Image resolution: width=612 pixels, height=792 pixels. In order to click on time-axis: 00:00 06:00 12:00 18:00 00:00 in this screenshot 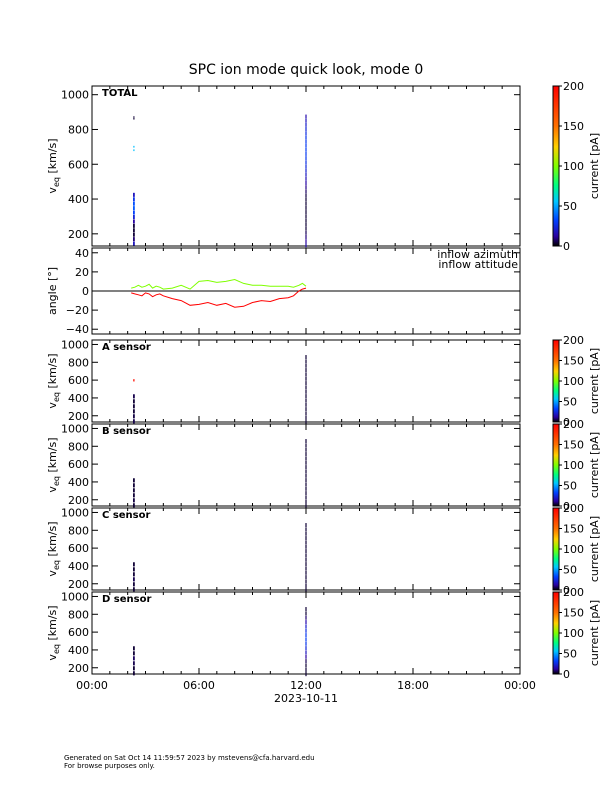, I will do `click(306, 685)`.